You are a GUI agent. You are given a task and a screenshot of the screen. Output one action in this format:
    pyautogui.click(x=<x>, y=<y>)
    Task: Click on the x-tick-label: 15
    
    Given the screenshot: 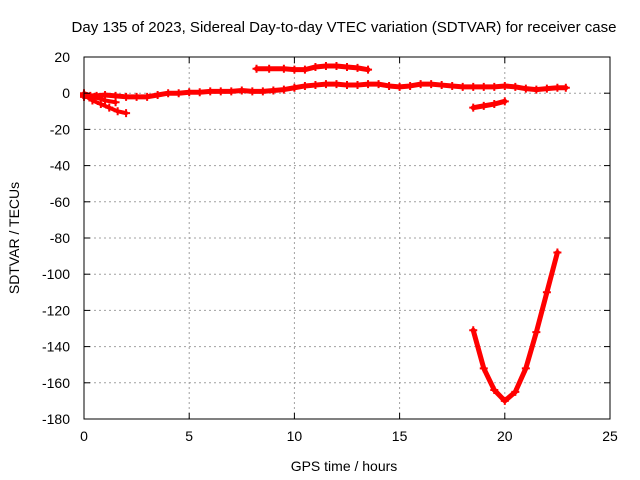 What is the action you would take?
    pyautogui.click(x=400, y=436)
    